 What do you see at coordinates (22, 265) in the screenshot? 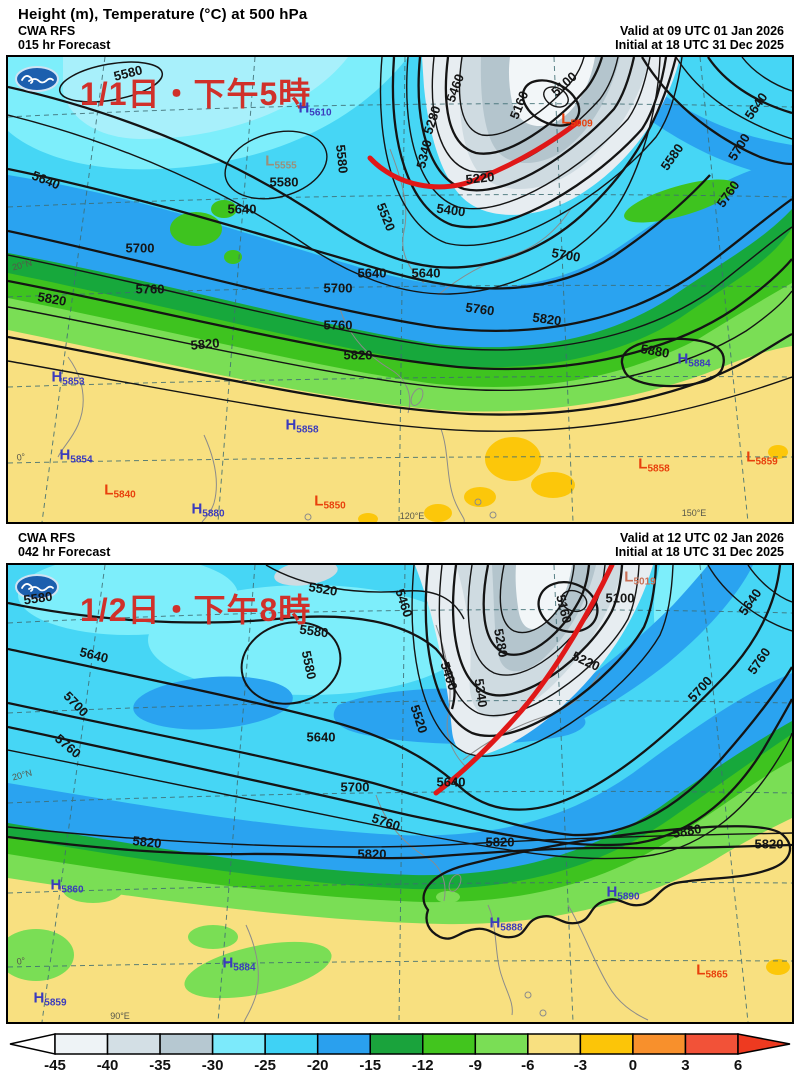
I see `graticule-label: 20°N` at bounding box center [22, 265].